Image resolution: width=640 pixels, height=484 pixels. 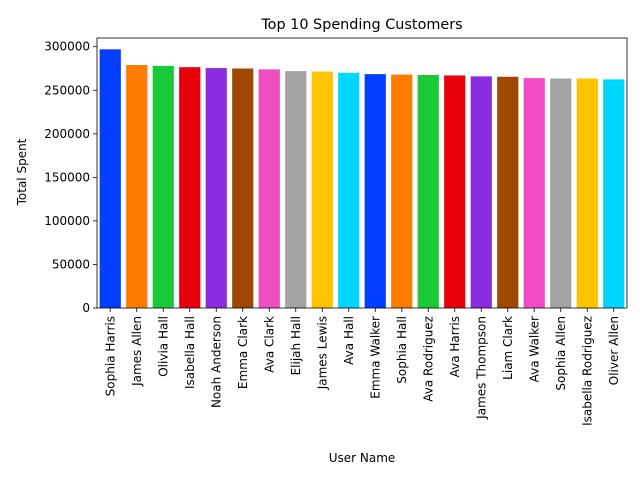 I want to click on y-tick-label: 50000, so click(x=71, y=264).